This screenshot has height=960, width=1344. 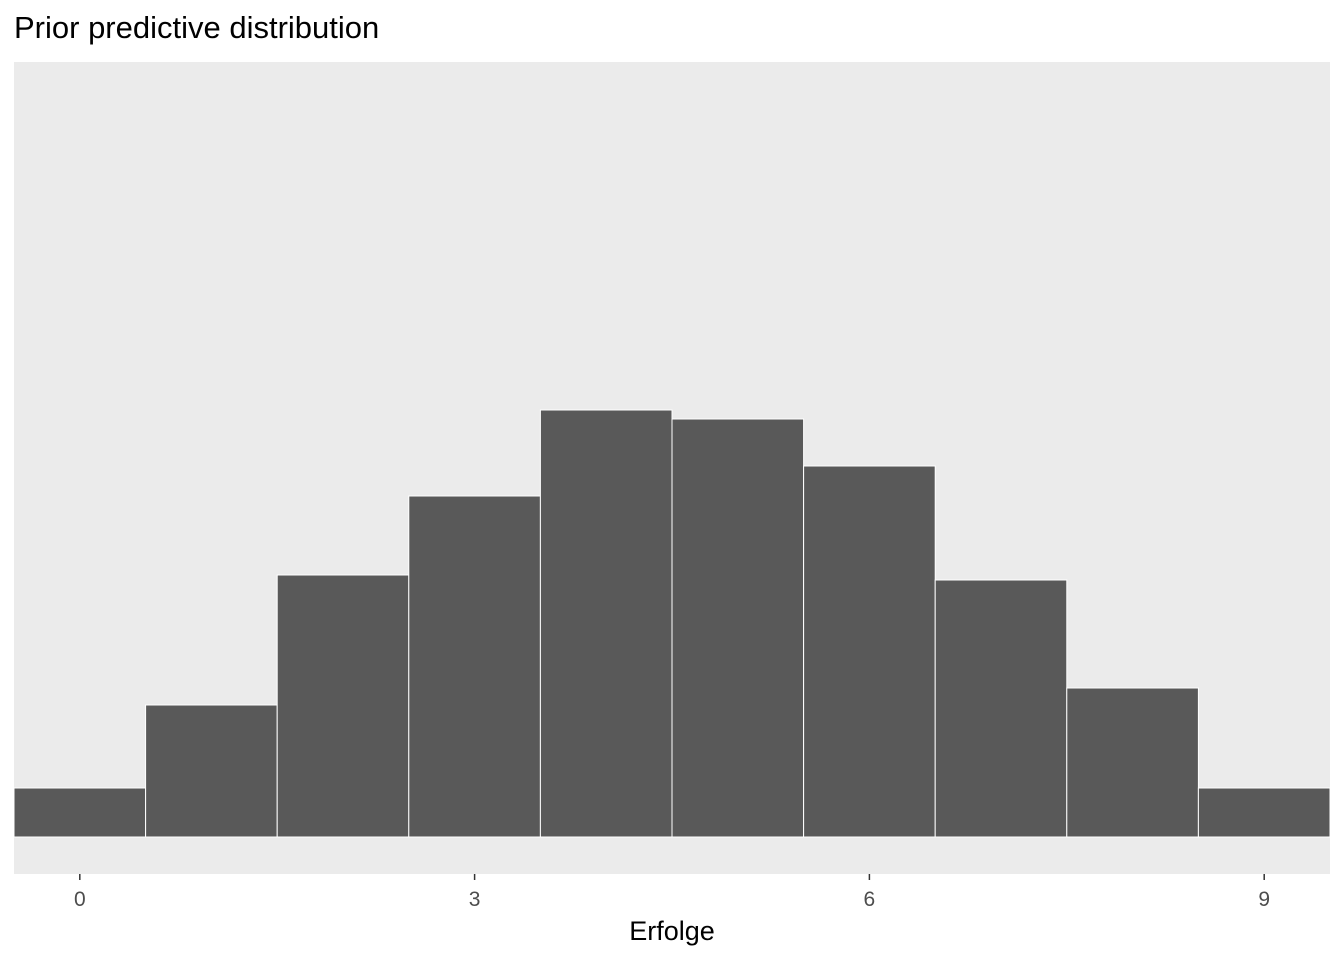 What do you see at coordinates (672, 931) in the screenshot?
I see `x-axis-title: Erfolge` at bounding box center [672, 931].